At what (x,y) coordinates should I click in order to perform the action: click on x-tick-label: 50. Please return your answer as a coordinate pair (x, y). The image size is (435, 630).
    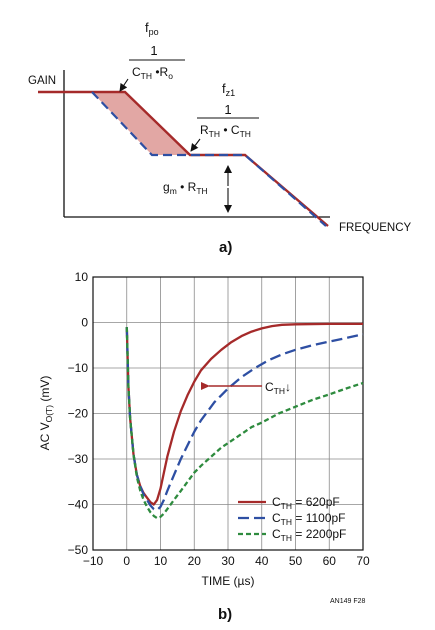
    Looking at the image, I should click on (296, 561).